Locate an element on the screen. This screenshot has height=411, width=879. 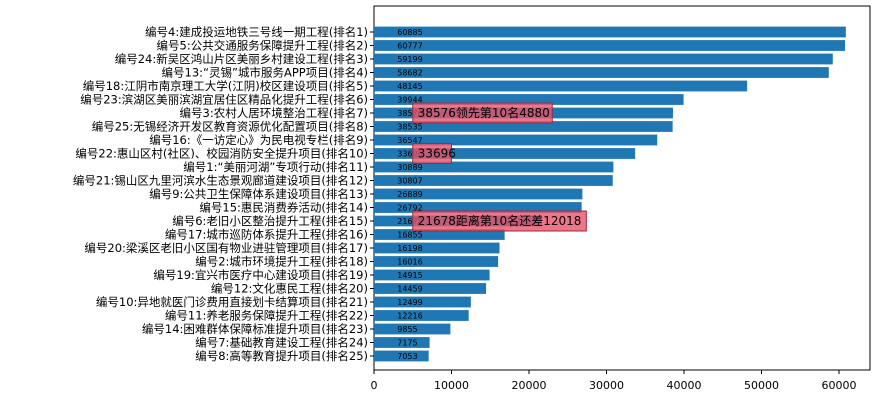
category-label-2: 编号5:公共交通服务保障提升工程(排名2) is located at coordinates (262, 46).